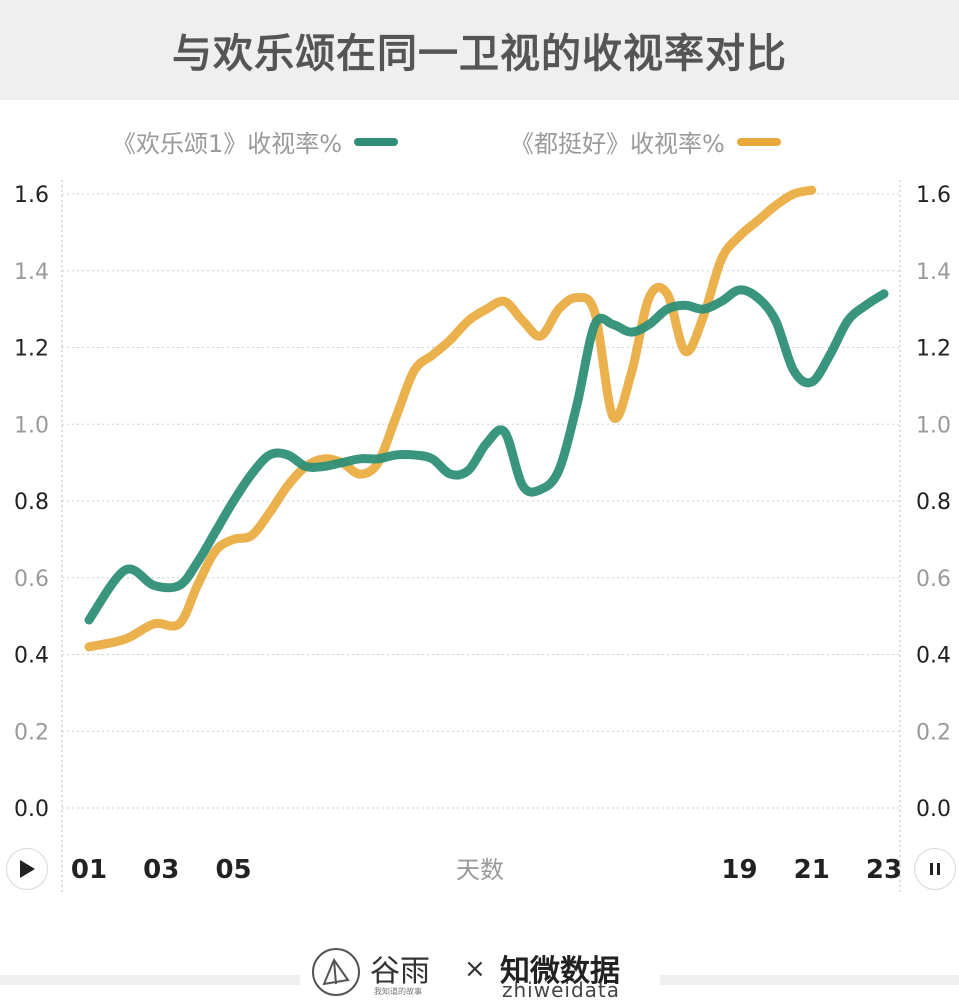  Describe the element at coordinates (479, 54) in the screenshot. I see `chart-title: 与欢乐颂在同一卫视的收视率对比` at that location.